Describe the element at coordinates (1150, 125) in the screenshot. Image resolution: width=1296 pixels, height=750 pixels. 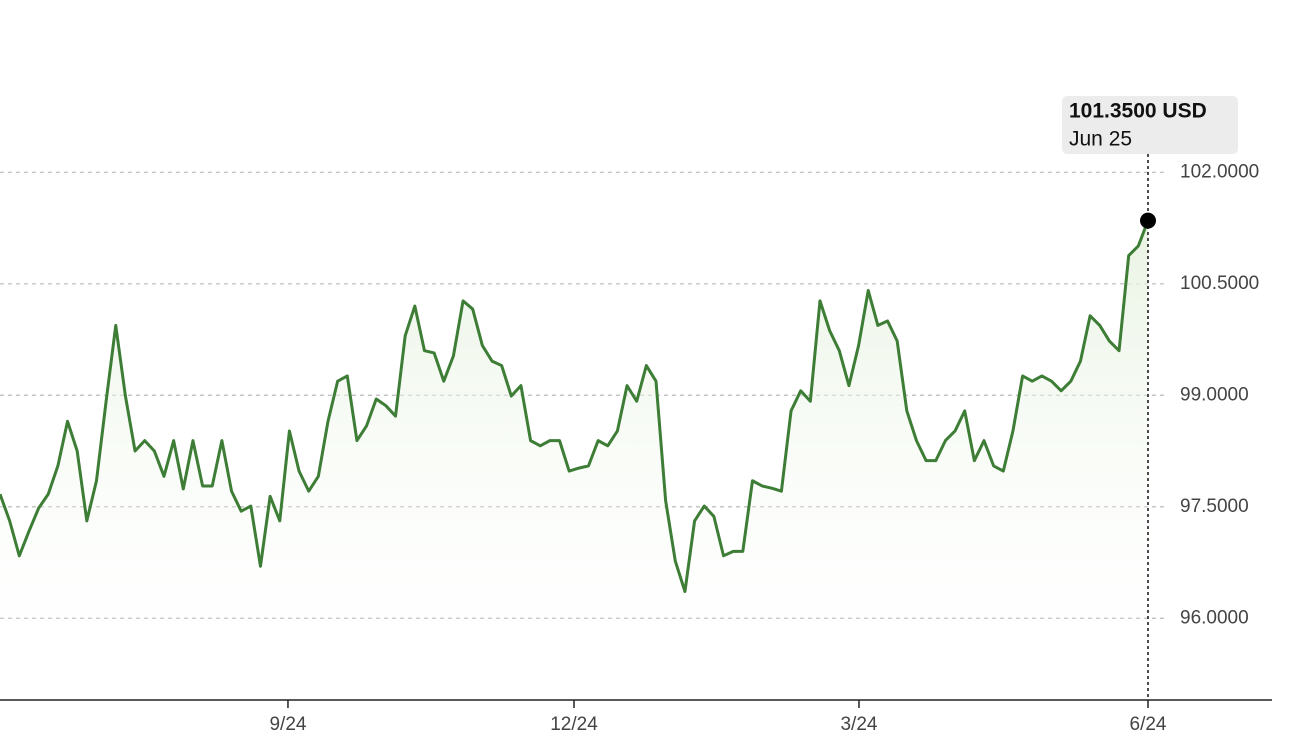
I see `tooltip` at that location.